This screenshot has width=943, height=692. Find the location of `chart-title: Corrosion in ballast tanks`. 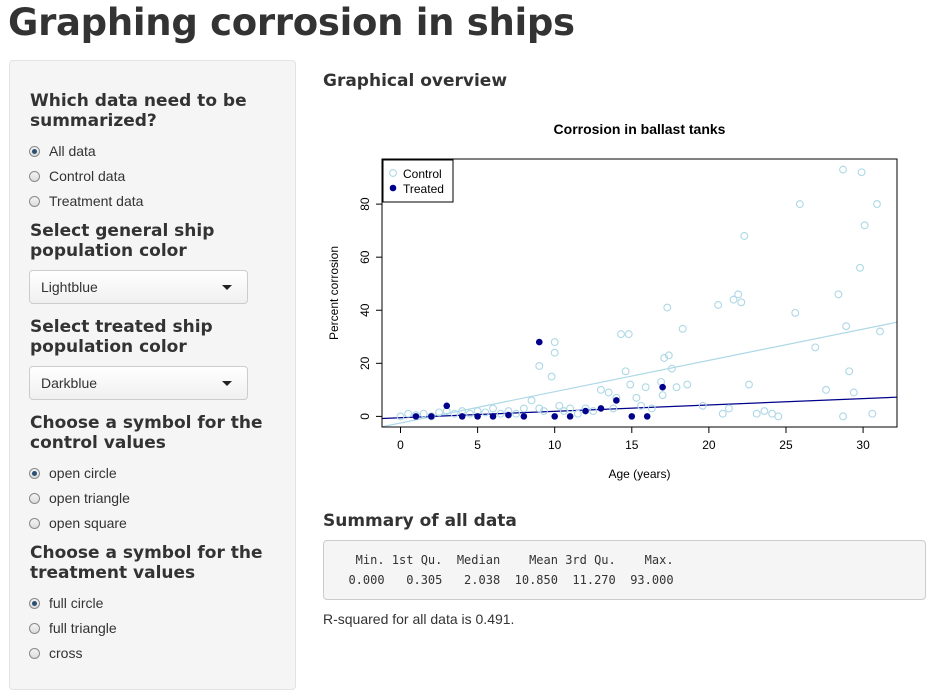

chart-title: Corrosion in ballast tanks is located at coordinates (640, 129).